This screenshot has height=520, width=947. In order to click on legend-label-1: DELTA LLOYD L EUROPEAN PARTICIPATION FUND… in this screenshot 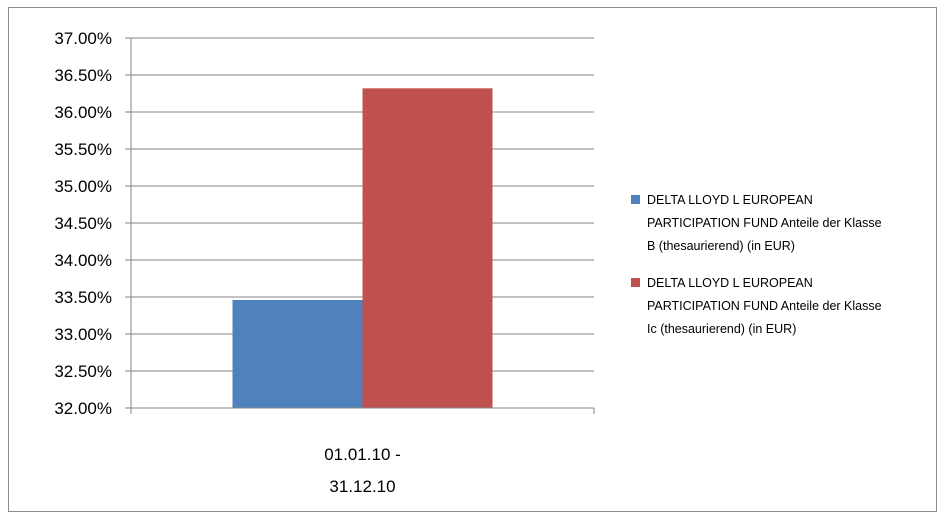, I will do `click(764, 223)`.